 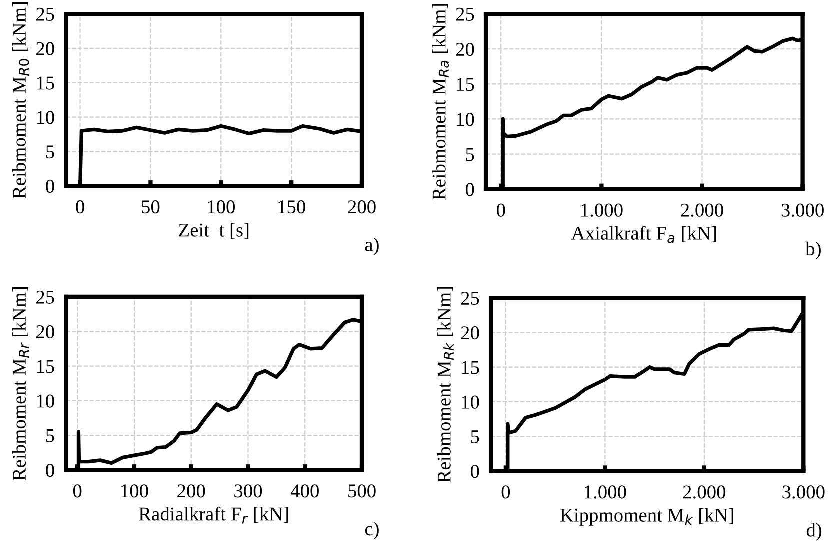 What do you see at coordinates (814, 532) in the screenshot?
I see `text: d)` at bounding box center [814, 532].